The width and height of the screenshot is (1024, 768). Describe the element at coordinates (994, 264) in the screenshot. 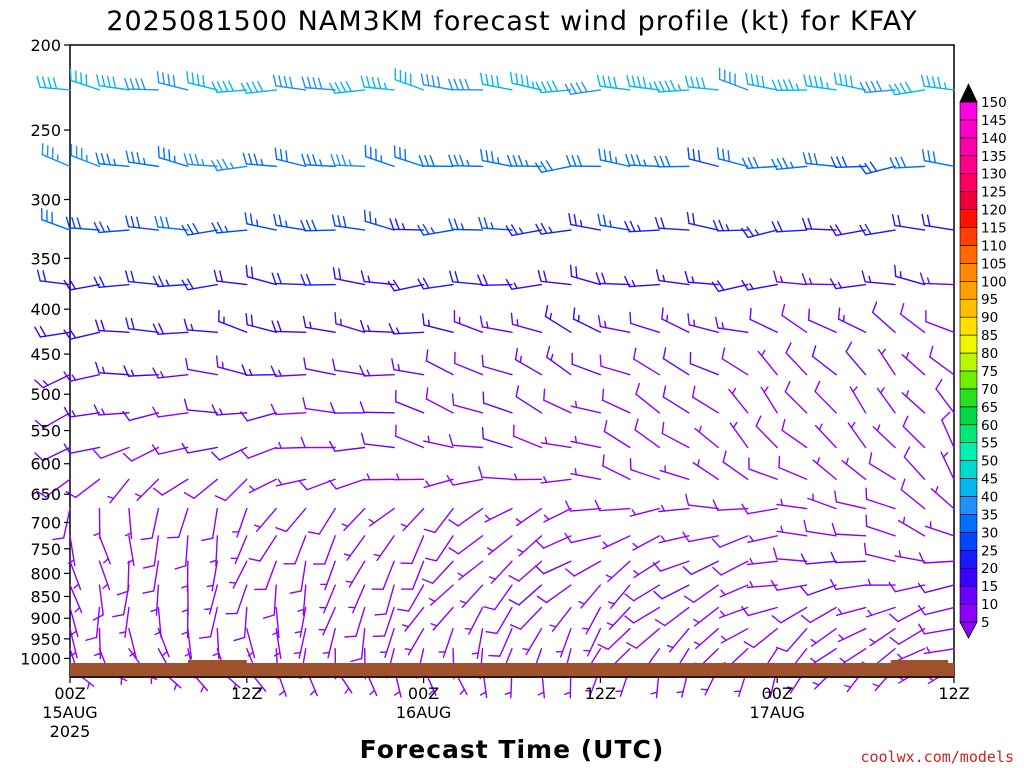

I see `colorbar-label: 105` at that location.